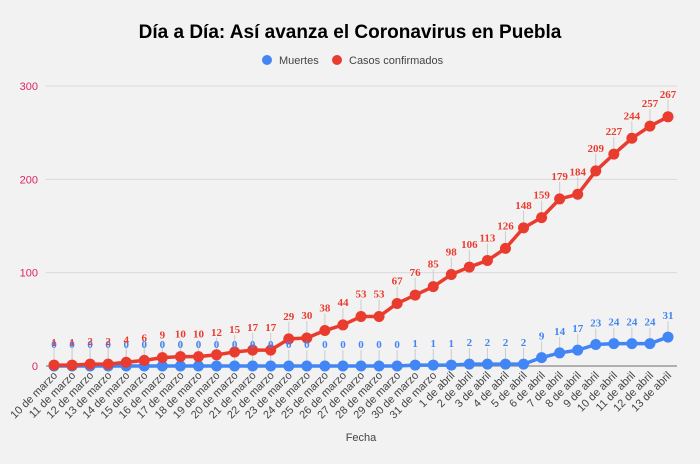 The height and width of the screenshot is (464, 700). I want to click on data-label-casos: 38, so click(325, 309).